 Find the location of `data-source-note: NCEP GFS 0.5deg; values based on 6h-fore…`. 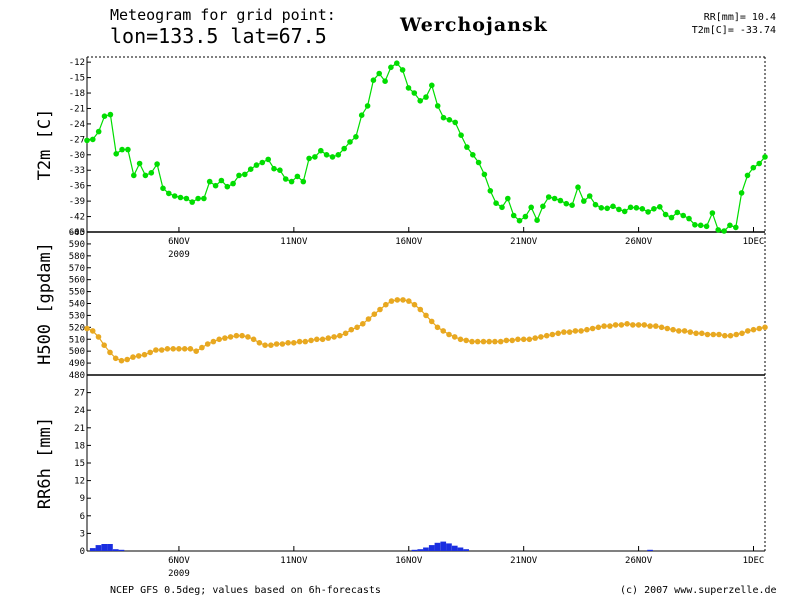

data-source-note: NCEP GFS 0.5deg; values based on 6h-fore… is located at coordinates (245, 590).